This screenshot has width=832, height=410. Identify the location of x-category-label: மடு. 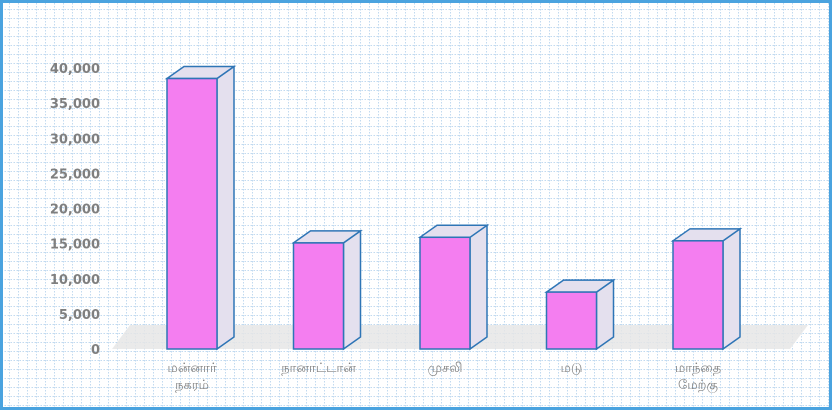
(571, 368).